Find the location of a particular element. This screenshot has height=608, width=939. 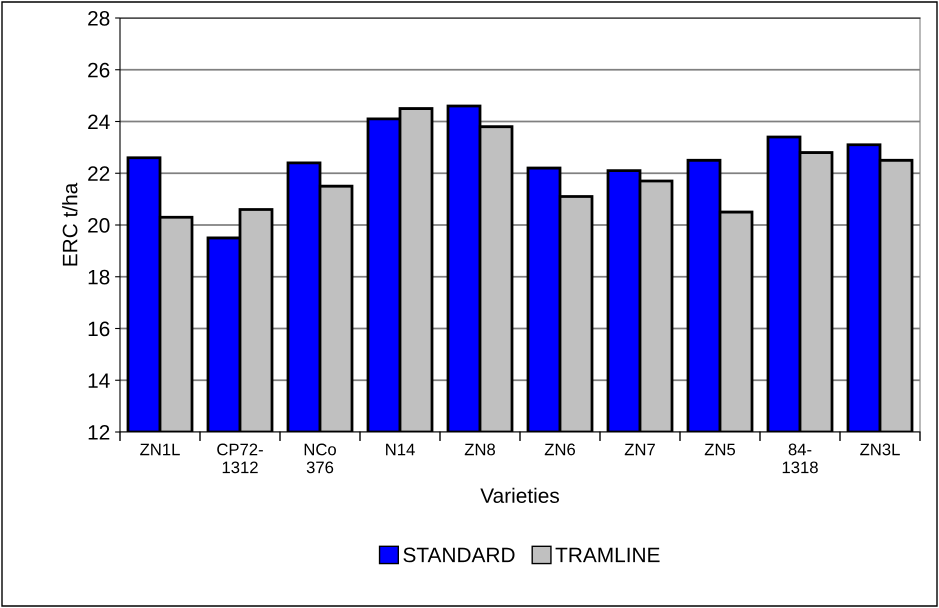

x-tick-label: ZN1L is located at coordinates (160, 450).